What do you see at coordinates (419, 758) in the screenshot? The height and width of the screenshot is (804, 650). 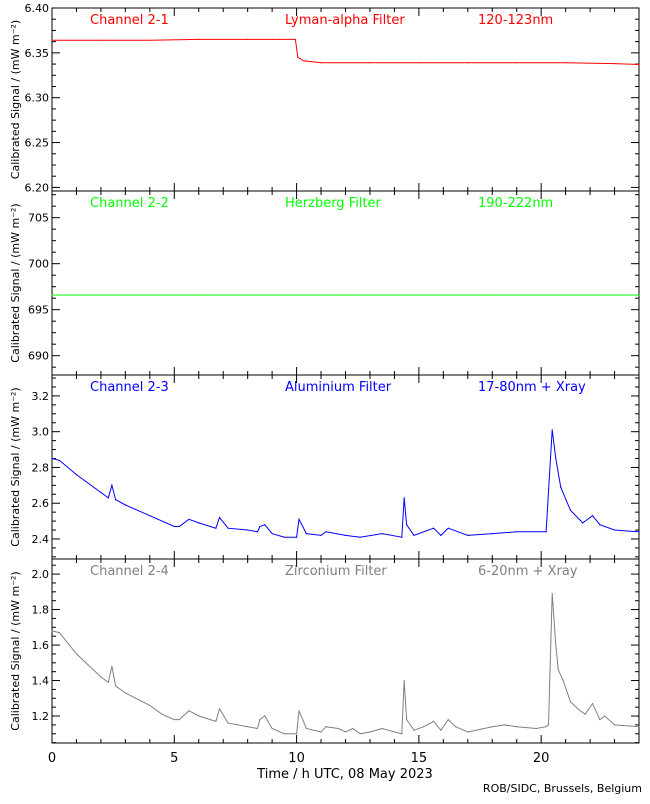 I see `x-tick-label: 15` at bounding box center [419, 758].